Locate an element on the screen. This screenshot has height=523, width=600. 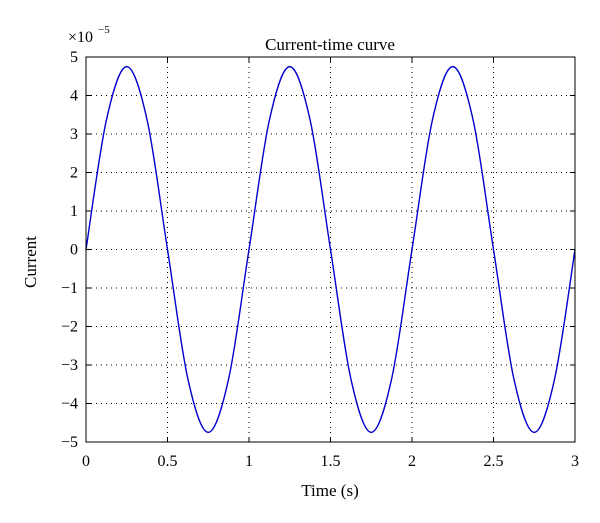
x-tick-label: 0.5 is located at coordinates (168, 461).